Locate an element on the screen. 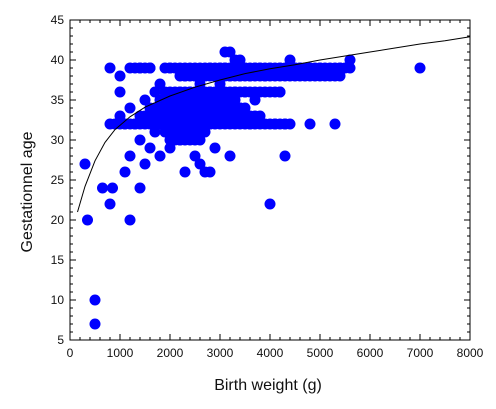 The image size is (496, 409). y-axis-title: Gestationnel age is located at coordinates (27, 191).